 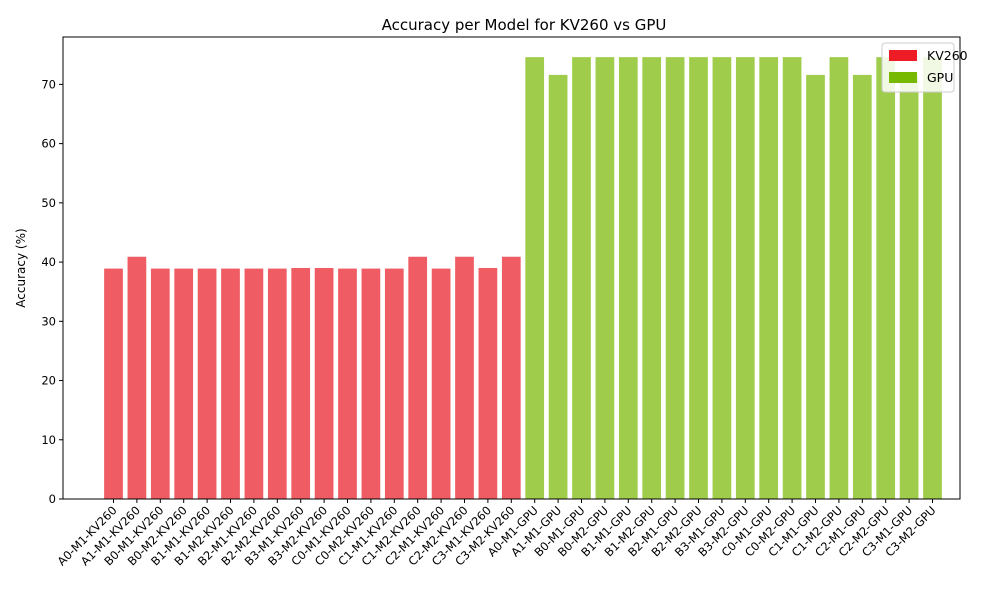 I want to click on bar-c1-m1-gpu, so click(x=815, y=287).